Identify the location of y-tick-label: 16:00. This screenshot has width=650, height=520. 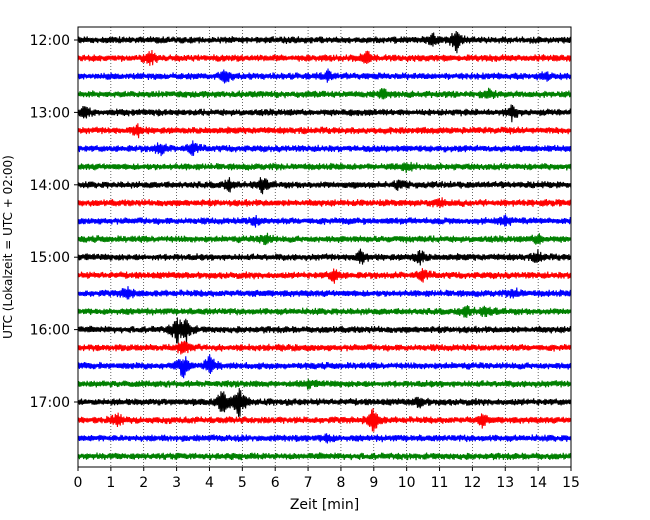
(50, 331).